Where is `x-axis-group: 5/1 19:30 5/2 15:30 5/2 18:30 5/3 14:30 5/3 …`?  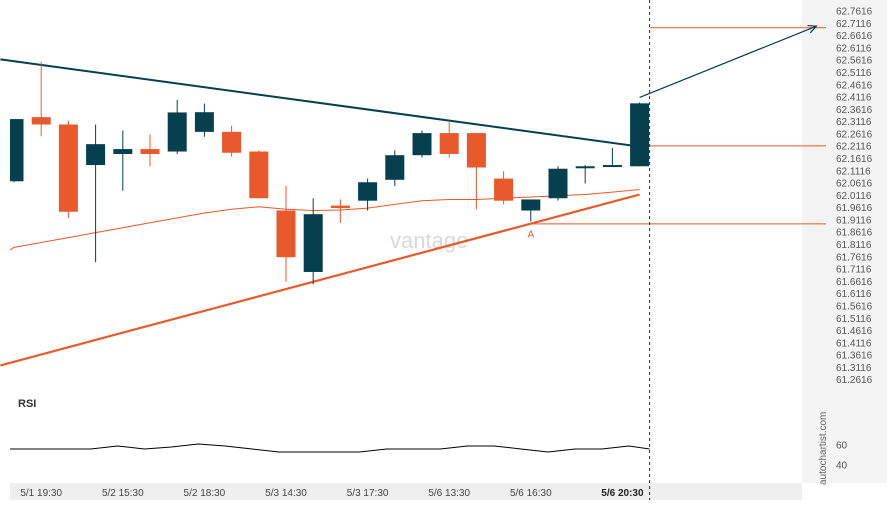
x-axis-group: 5/1 19:30 5/2 15:30 5/2 18:30 5/3 14:30 5/3 … is located at coordinates (332, 493).